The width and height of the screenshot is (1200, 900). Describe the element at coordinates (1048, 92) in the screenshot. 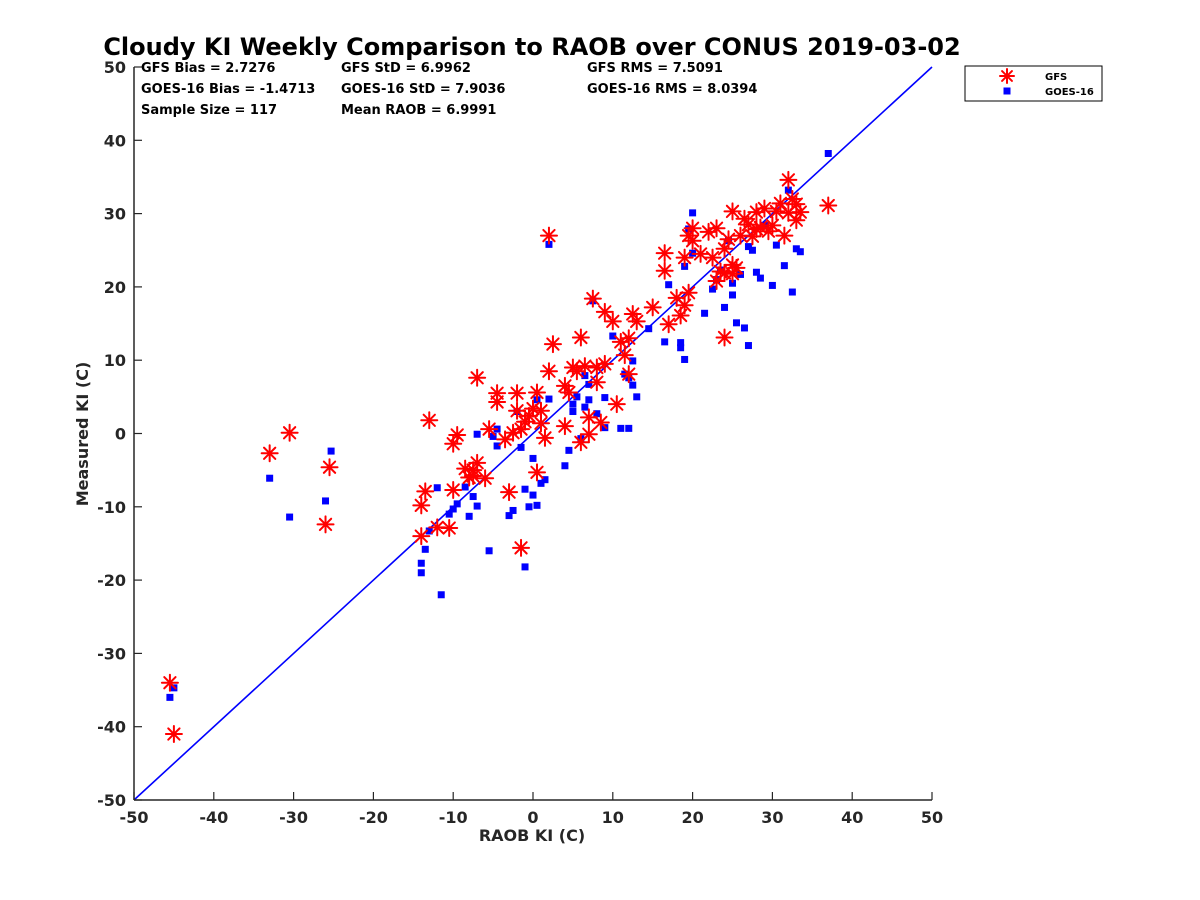

I see `legend-item: GOES-16` at that location.